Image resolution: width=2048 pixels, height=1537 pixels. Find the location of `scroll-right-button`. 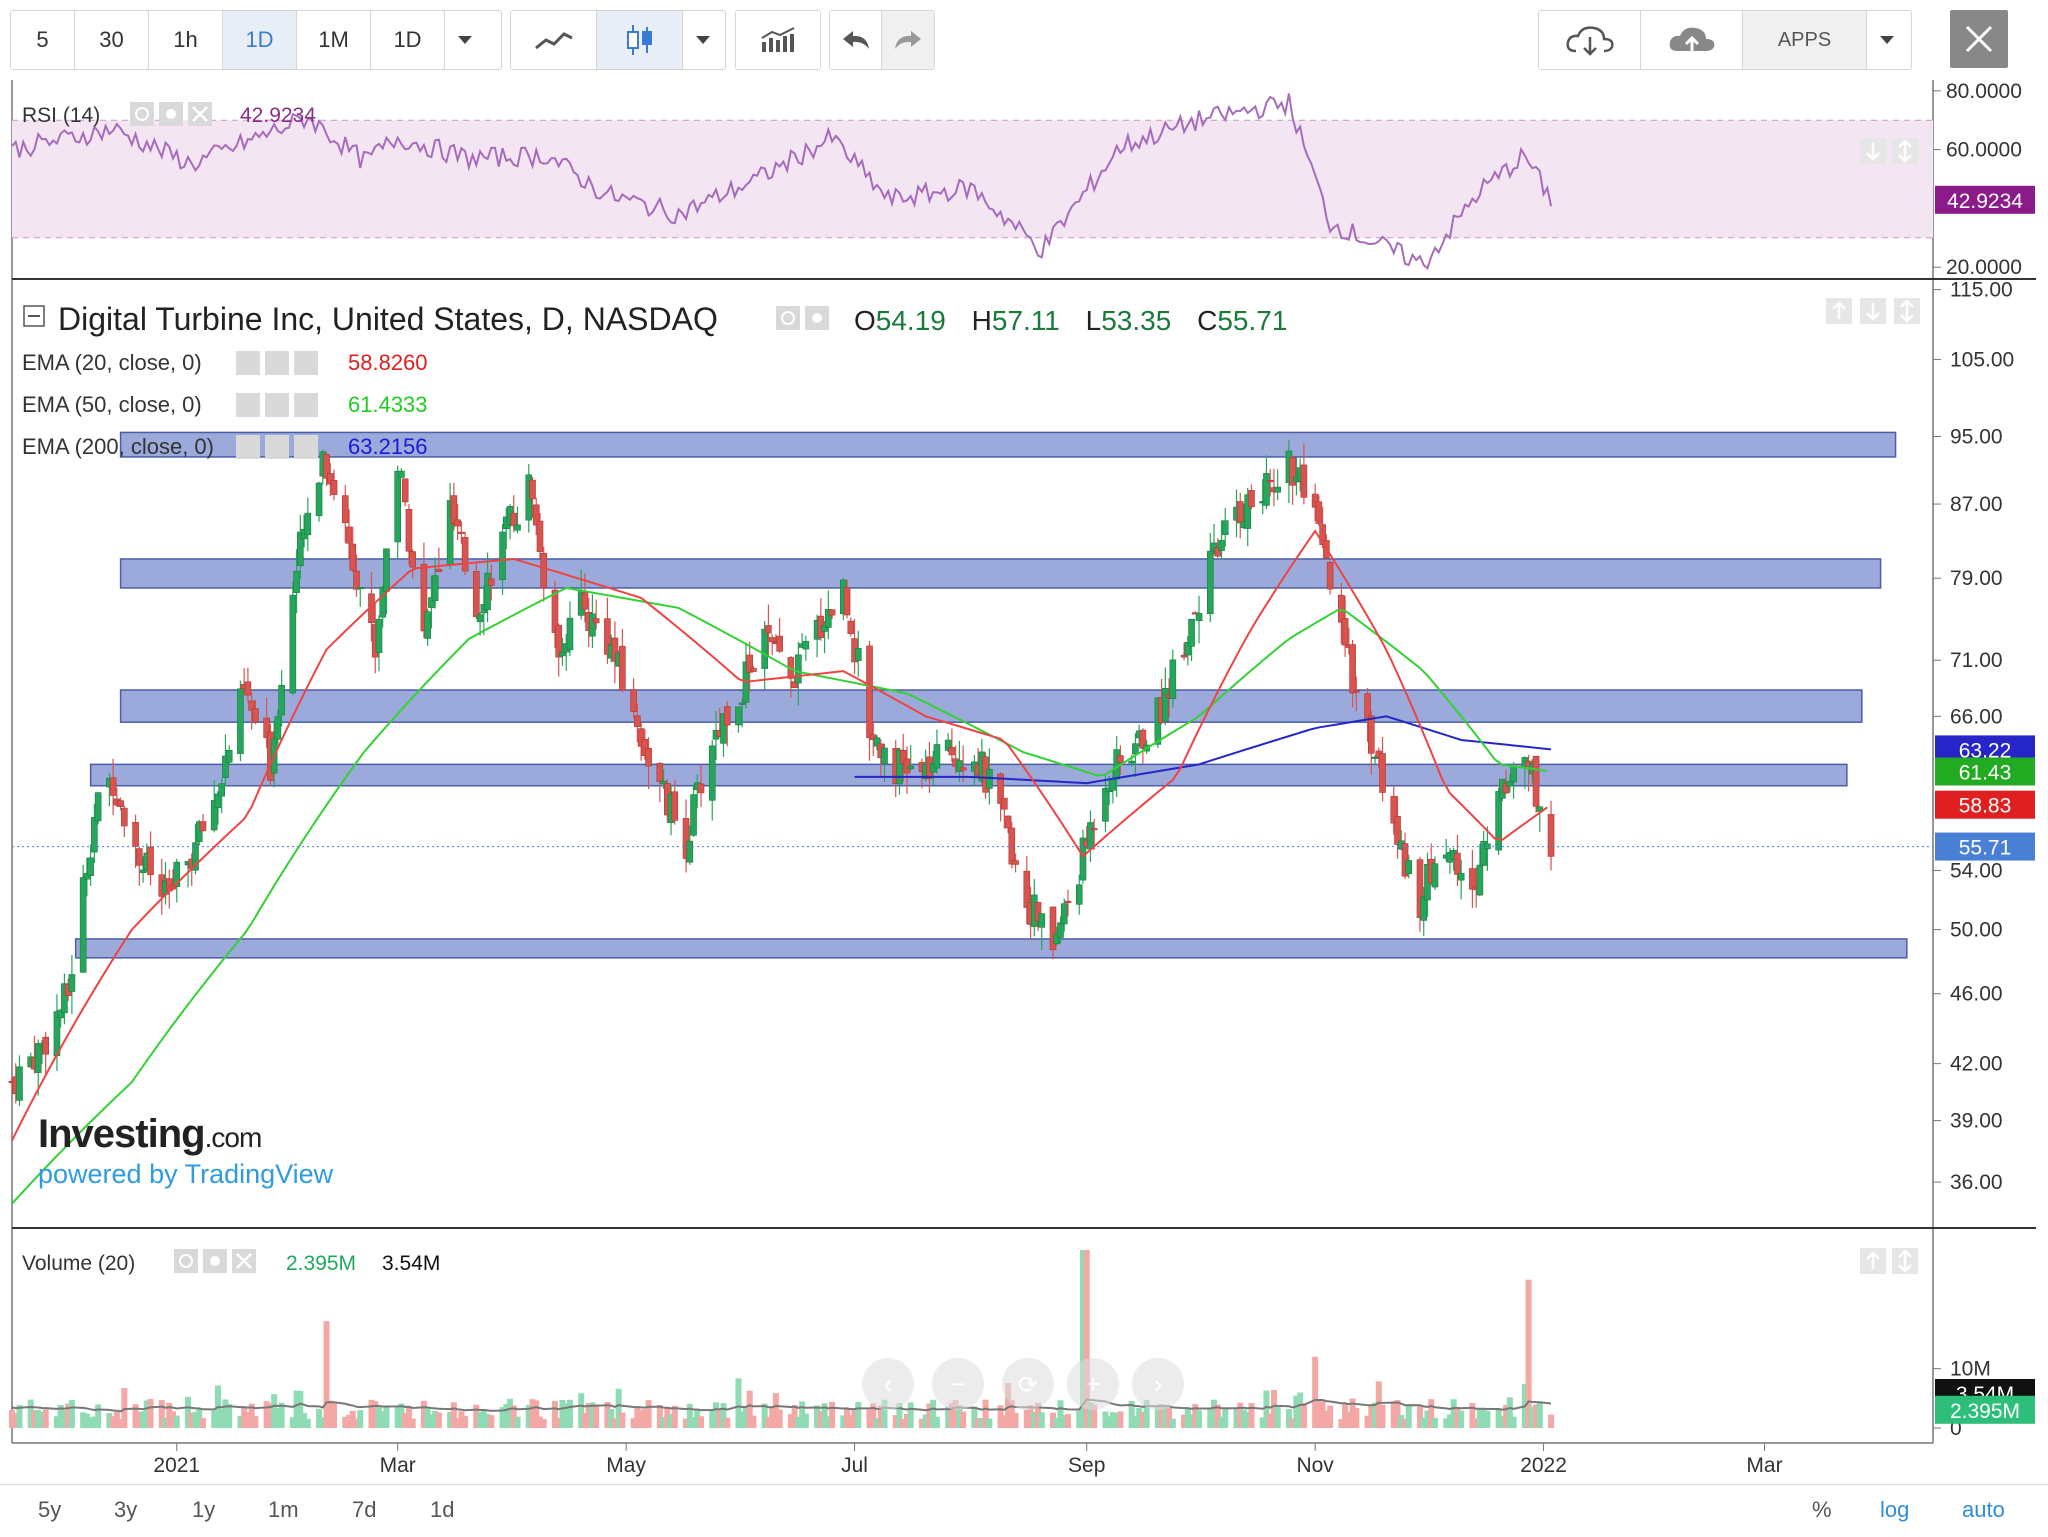

scroll-right-button is located at coordinates (1158, 1384).